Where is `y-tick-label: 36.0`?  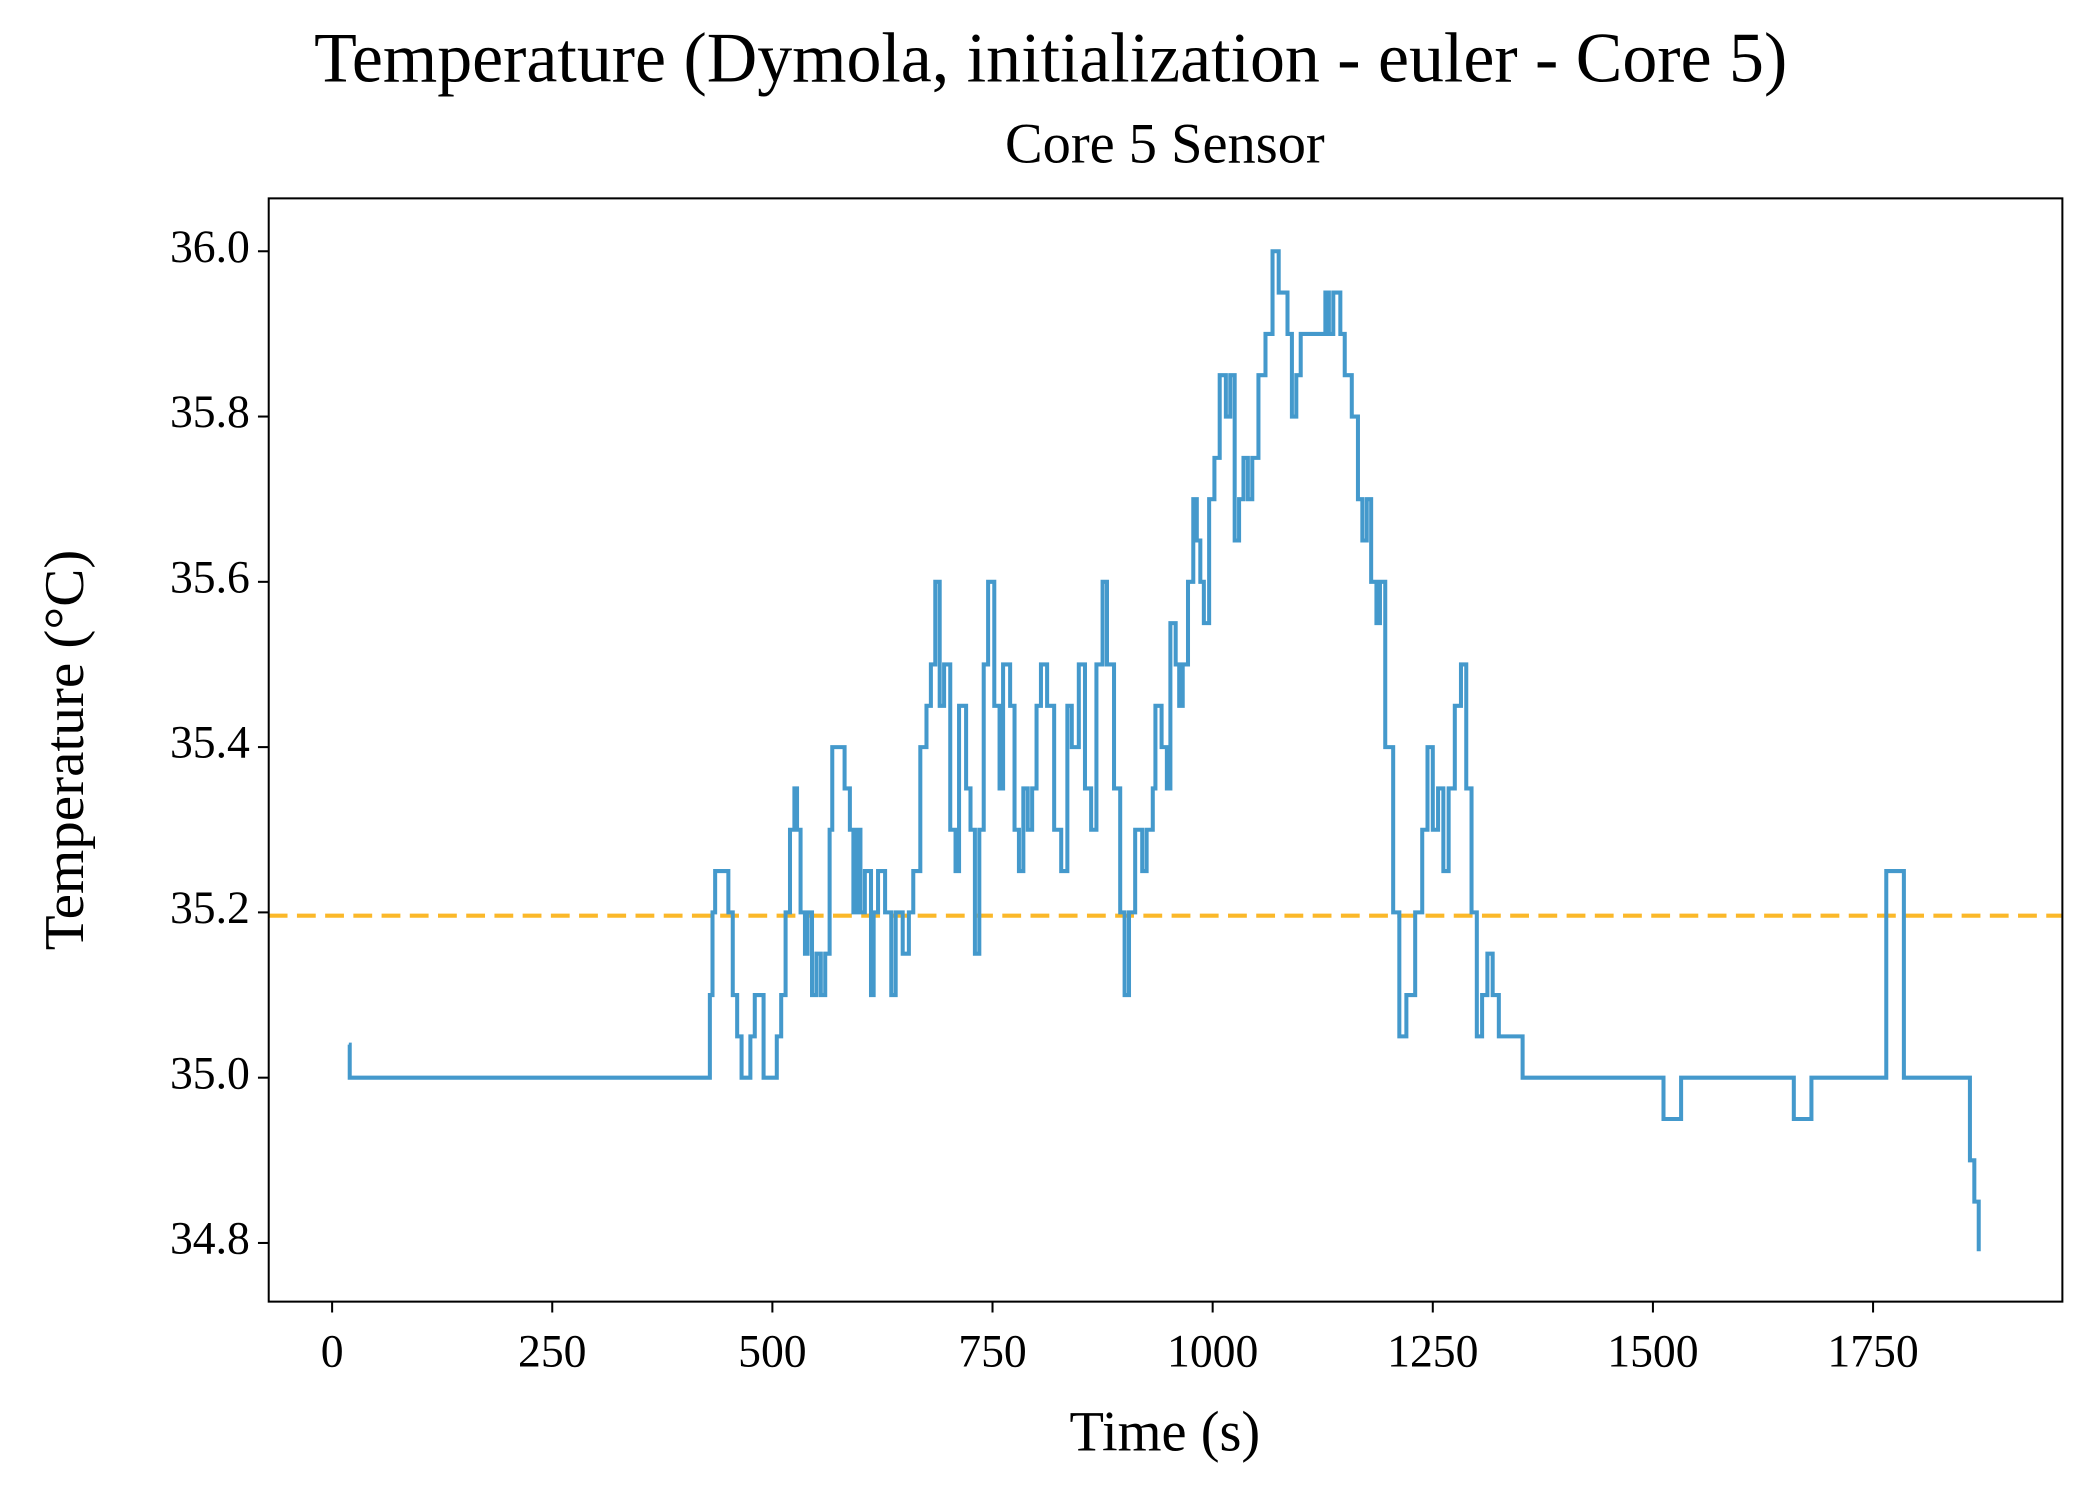
y-tick-label: 36.0 is located at coordinates (210, 246).